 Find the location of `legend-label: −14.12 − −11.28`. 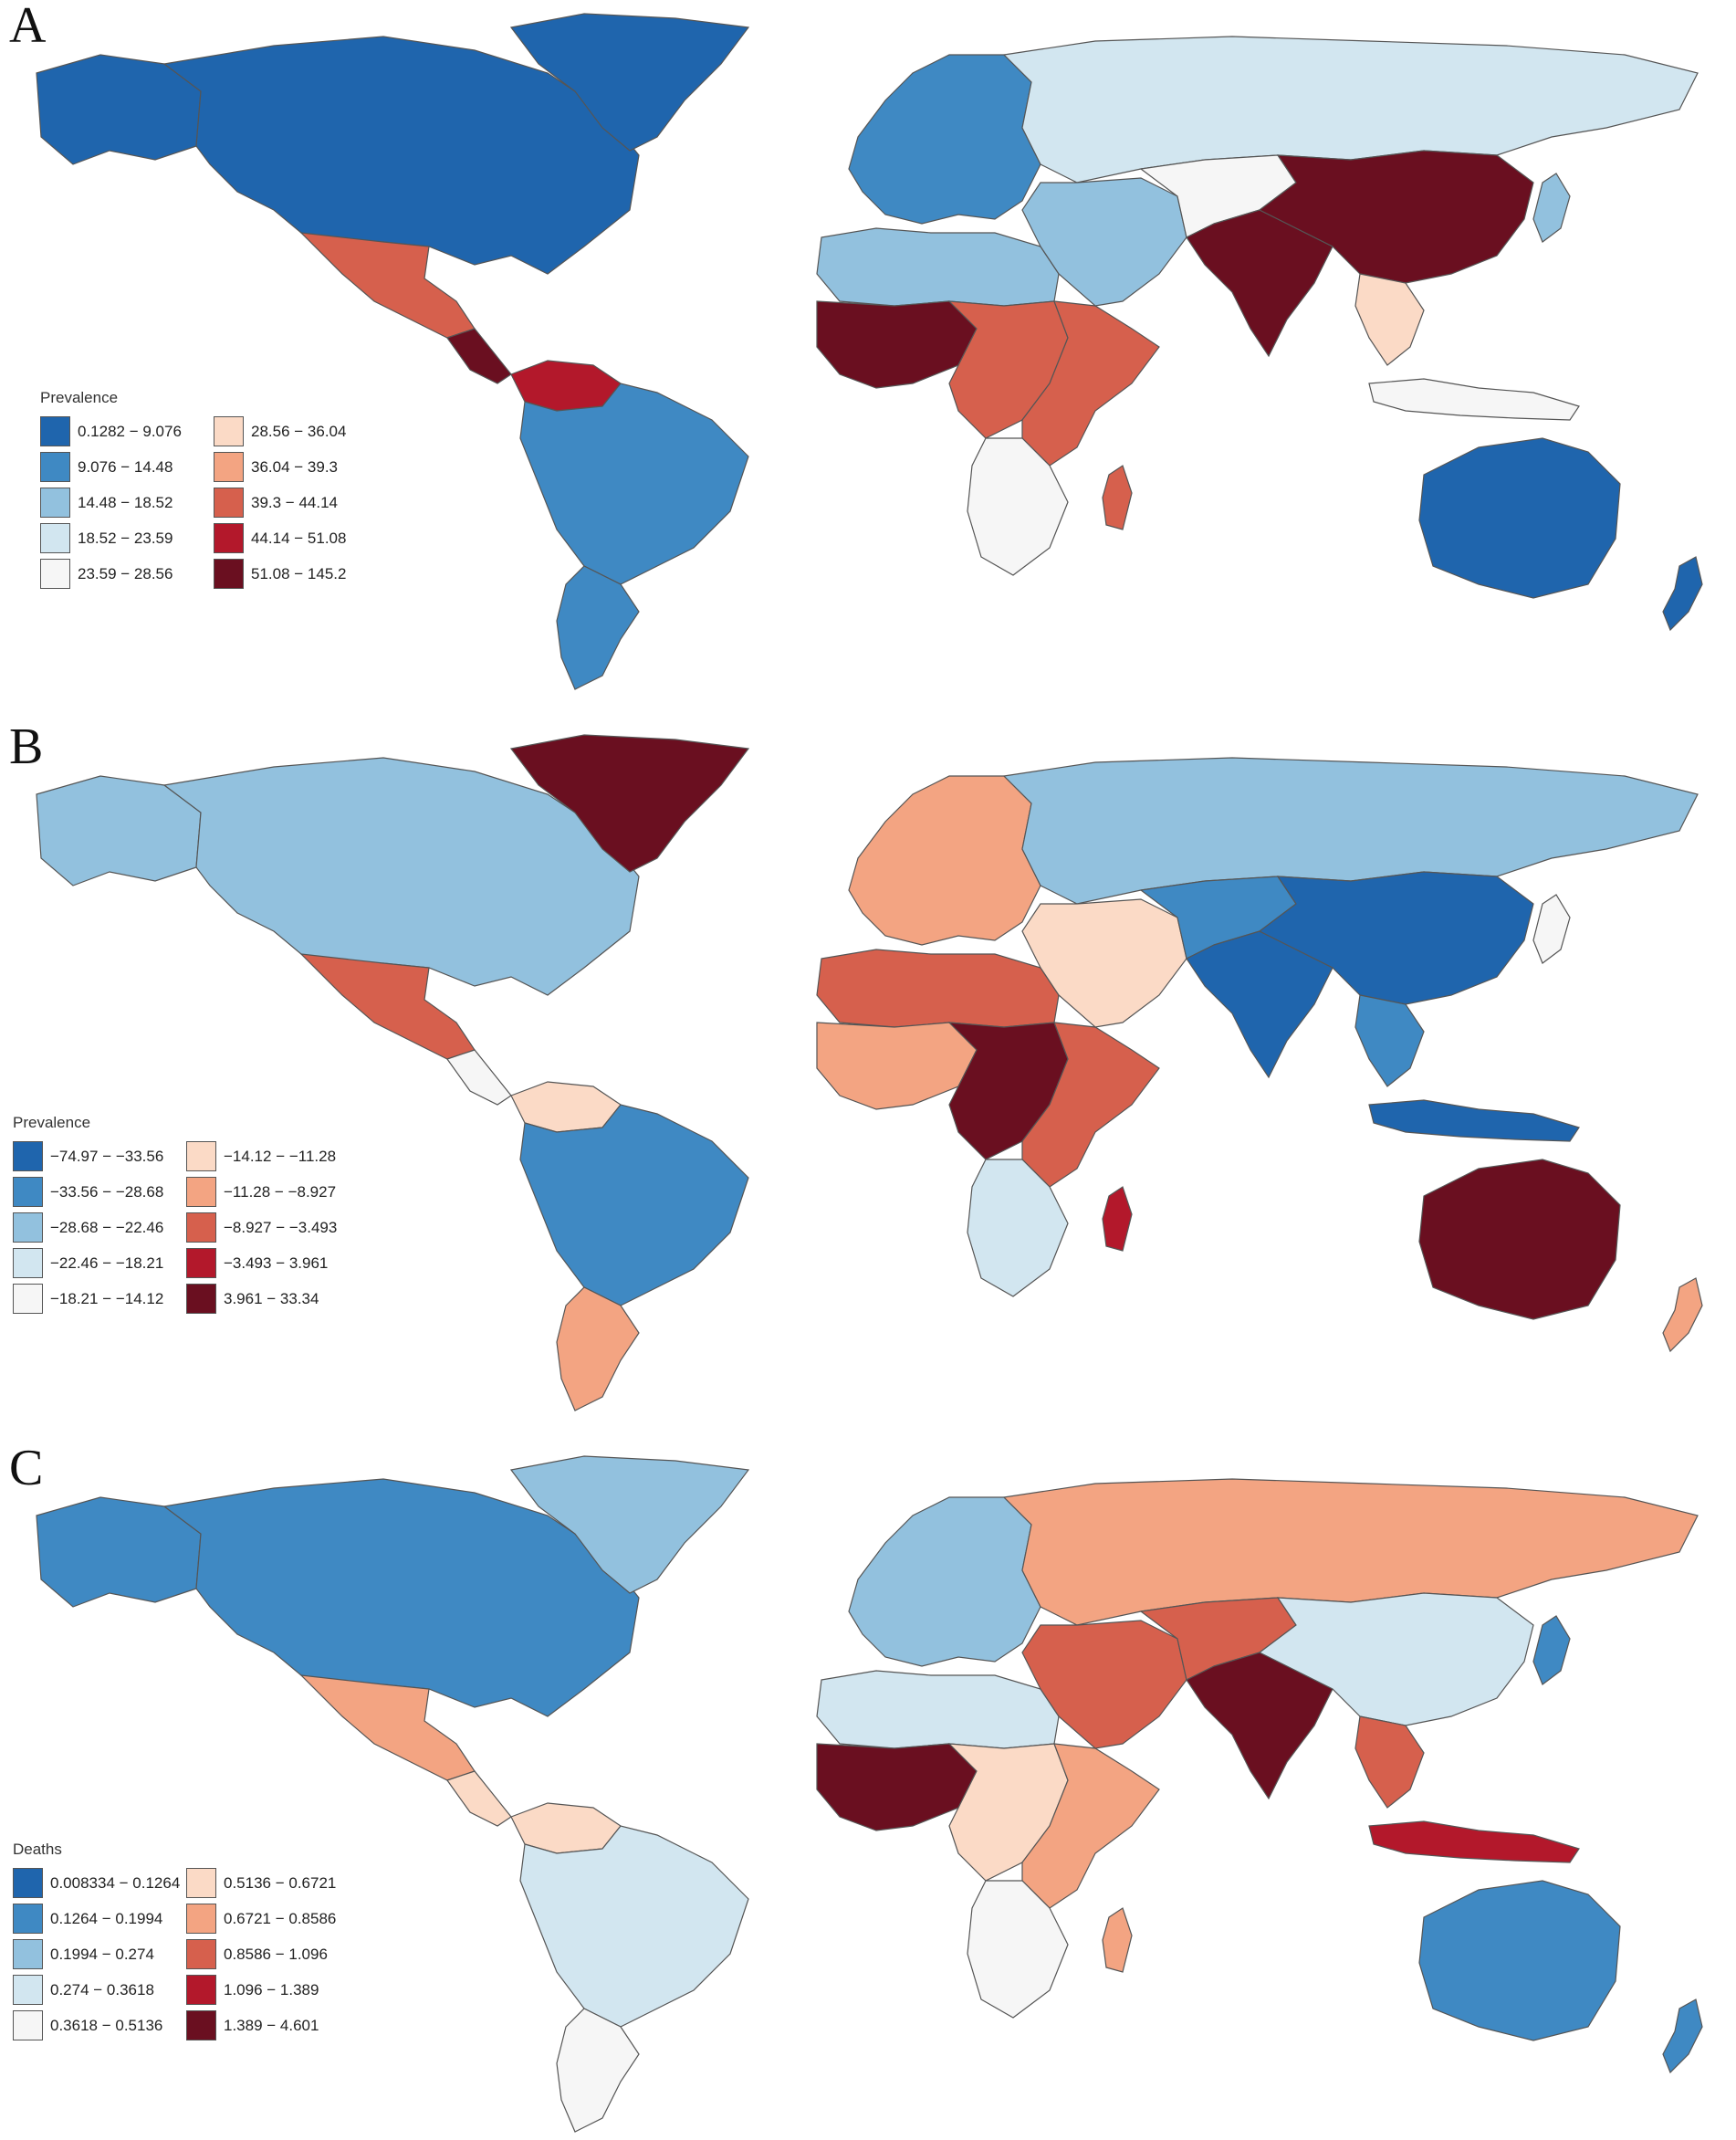

legend-label: −14.12 − −11.28 is located at coordinates (280, 1156).